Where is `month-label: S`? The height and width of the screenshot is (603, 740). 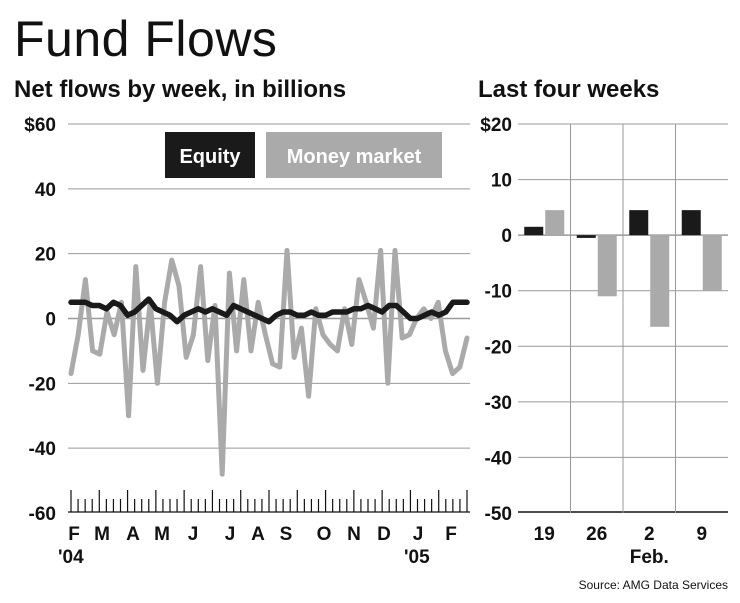 month-label: S is located at coordinates (286, 534).